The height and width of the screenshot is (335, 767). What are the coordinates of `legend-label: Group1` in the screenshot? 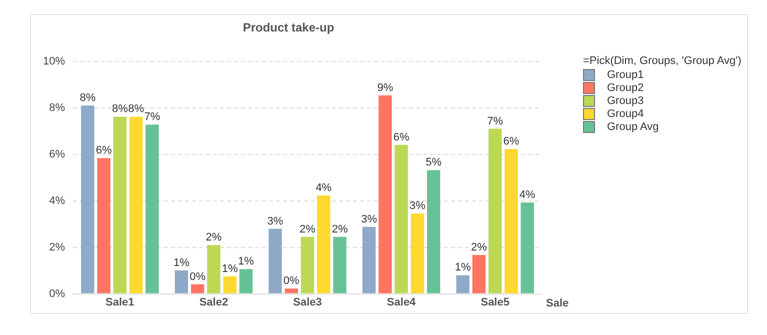 It's located at (625, 75).